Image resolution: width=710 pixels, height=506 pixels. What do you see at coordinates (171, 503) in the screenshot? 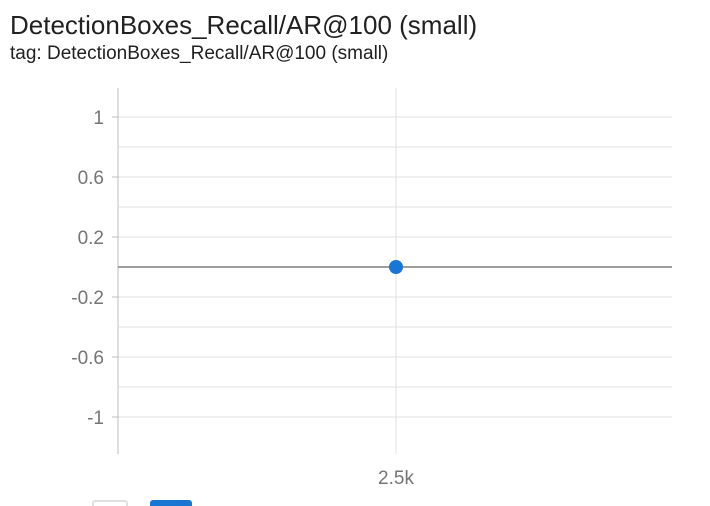
I see `series-toggle-icon-active` at bounding box center [171, 503].